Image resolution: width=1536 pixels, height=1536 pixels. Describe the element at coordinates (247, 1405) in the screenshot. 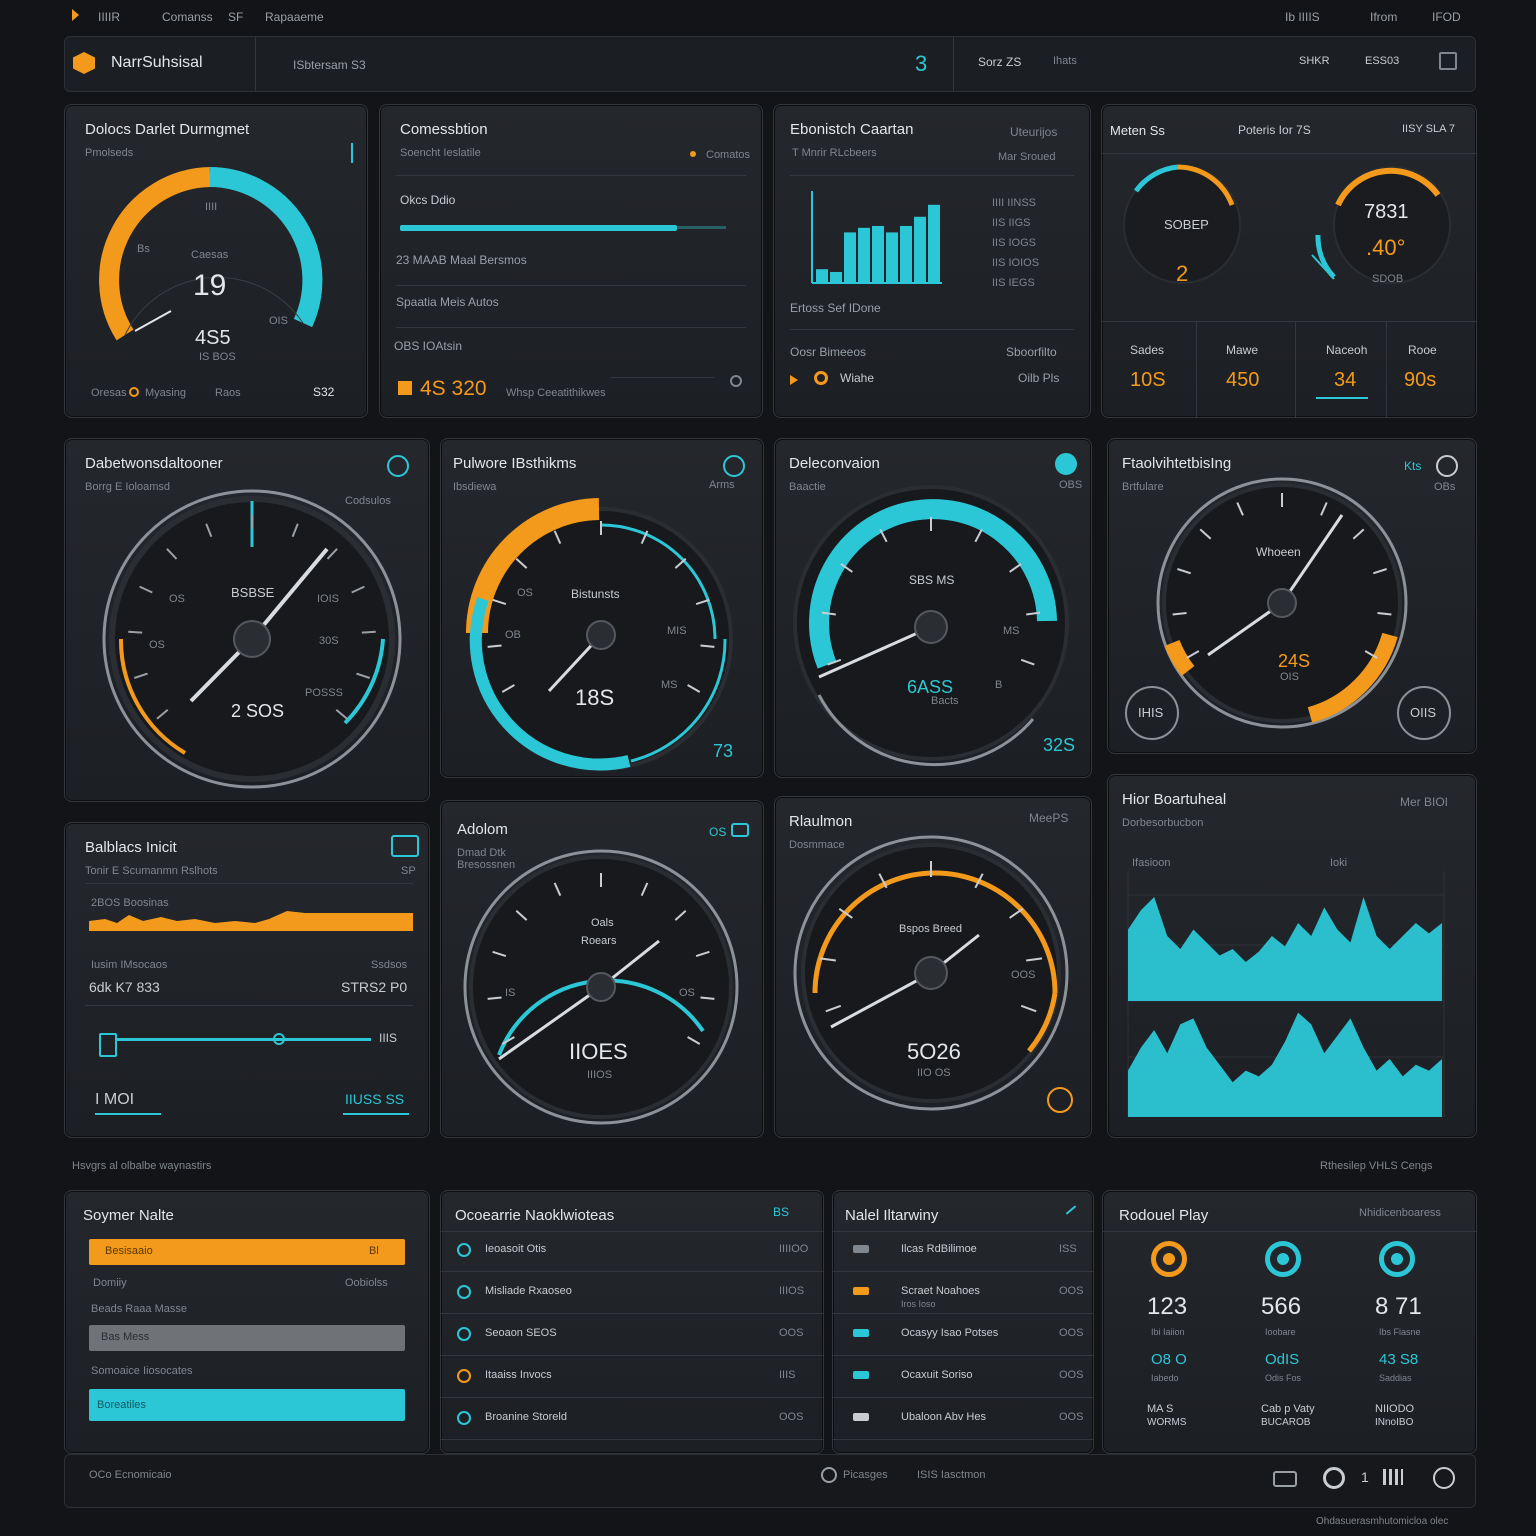

I see `cyan-progress-bar` at that location.